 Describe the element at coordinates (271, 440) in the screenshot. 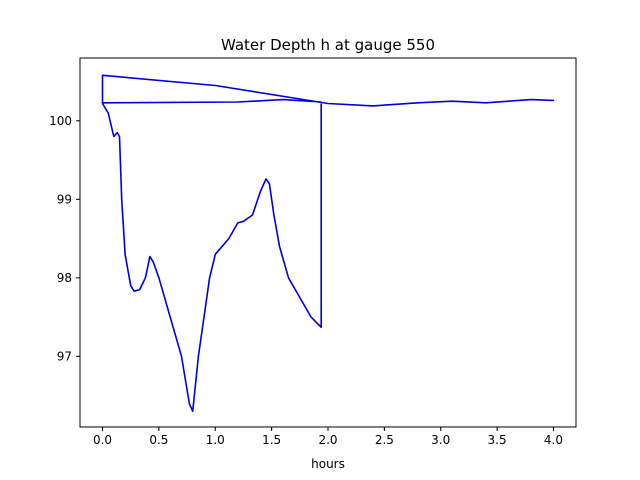

I see `x-tick-label: 1.5` at that location.